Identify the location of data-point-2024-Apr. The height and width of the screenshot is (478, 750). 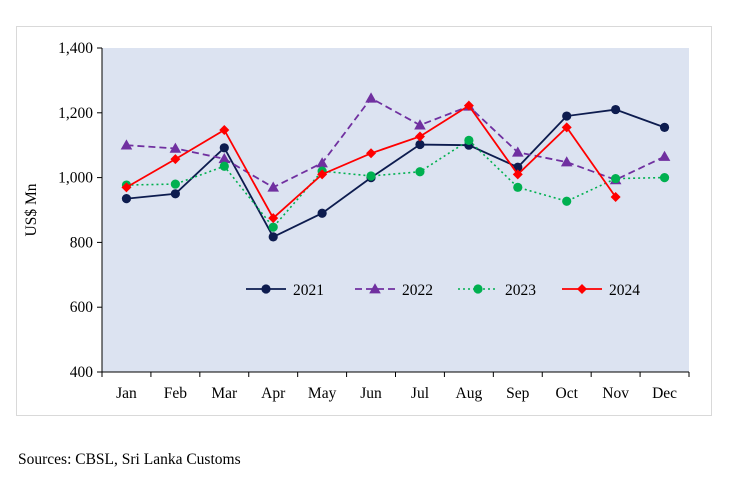
(273, 218).